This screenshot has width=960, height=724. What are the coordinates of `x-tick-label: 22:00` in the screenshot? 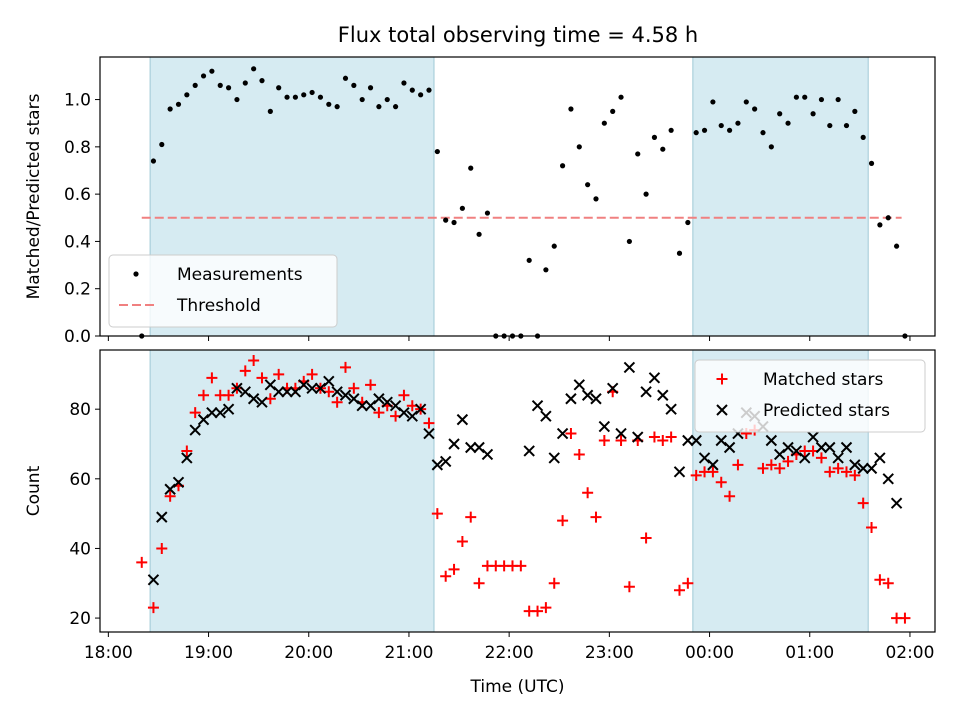 It's located at (509, 653).